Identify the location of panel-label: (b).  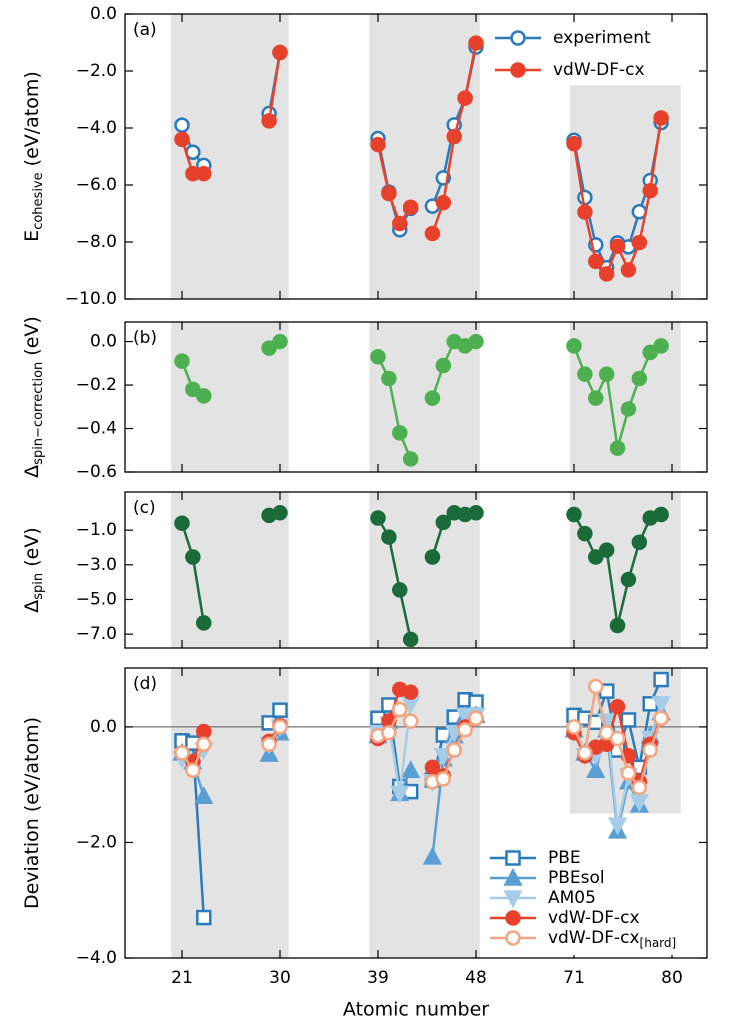
(145, 338).